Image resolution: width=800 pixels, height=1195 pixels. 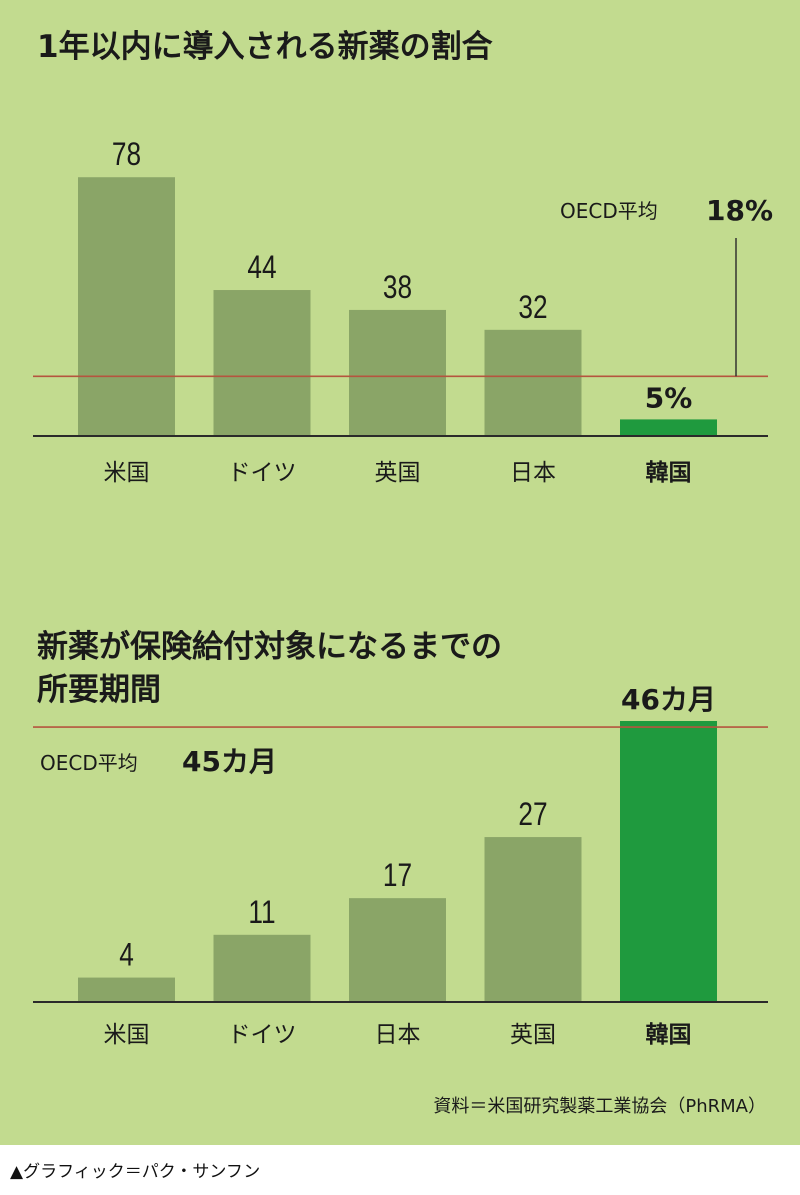 I want to click on chart2-value-label: 27, so click(x=532, y=815).